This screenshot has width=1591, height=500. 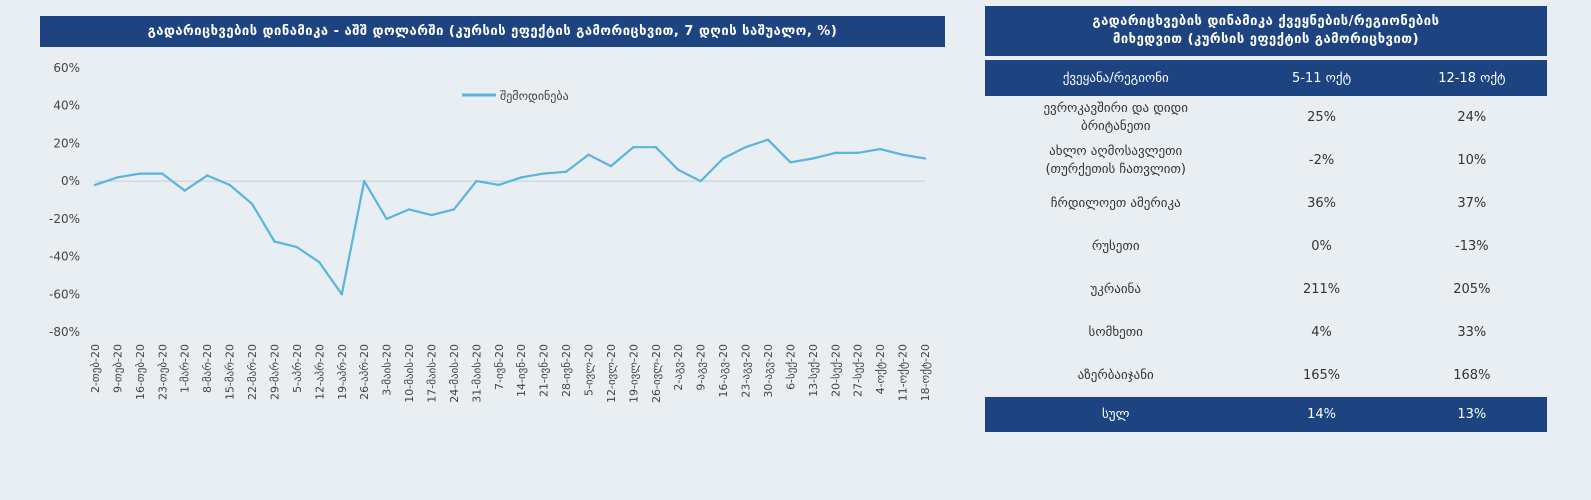 What do you see at coordinates (1321, 332) in the screenshot?
I see `week-1-cell: 4%` at bounding box center [1321, 332].